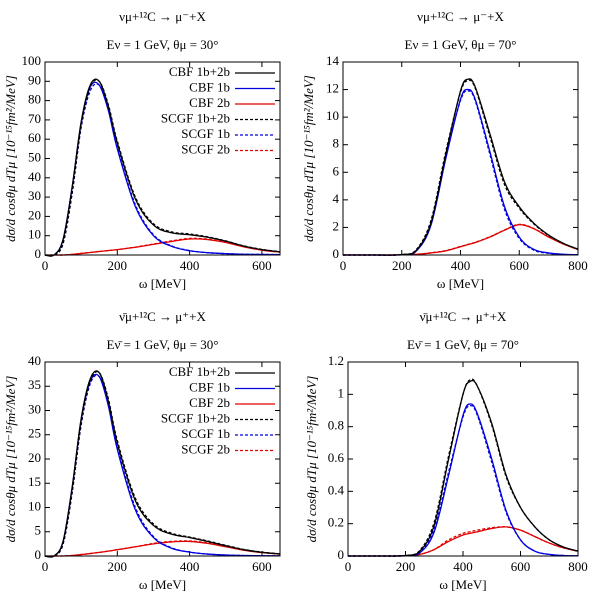 This screenshot has width=600, height=600. Describe the element at coordinates (332, 88) in the screenshot. I see `y-tick-label: 12` at that location.